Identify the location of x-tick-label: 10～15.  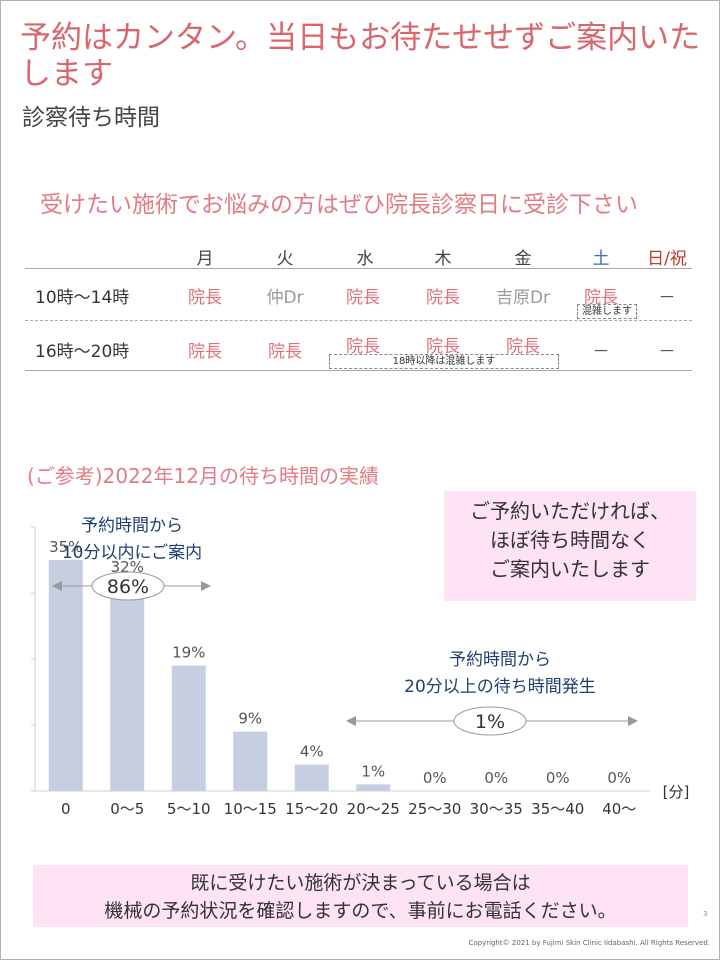
(250, 809).